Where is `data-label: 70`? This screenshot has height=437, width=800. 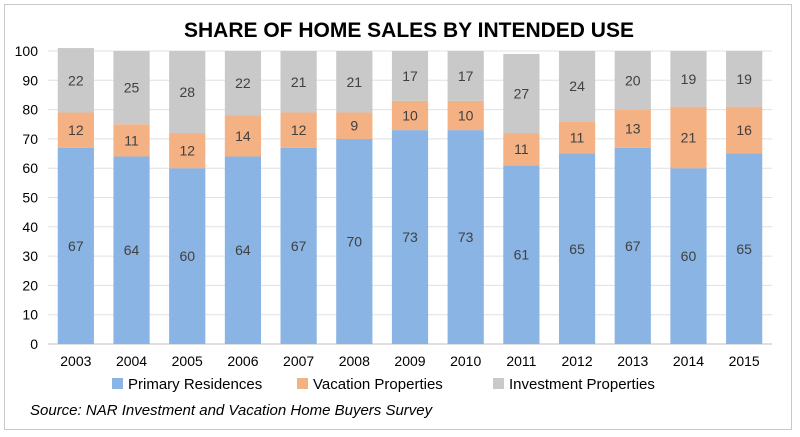 data-label: 70 is located at coordinates (355, 241).